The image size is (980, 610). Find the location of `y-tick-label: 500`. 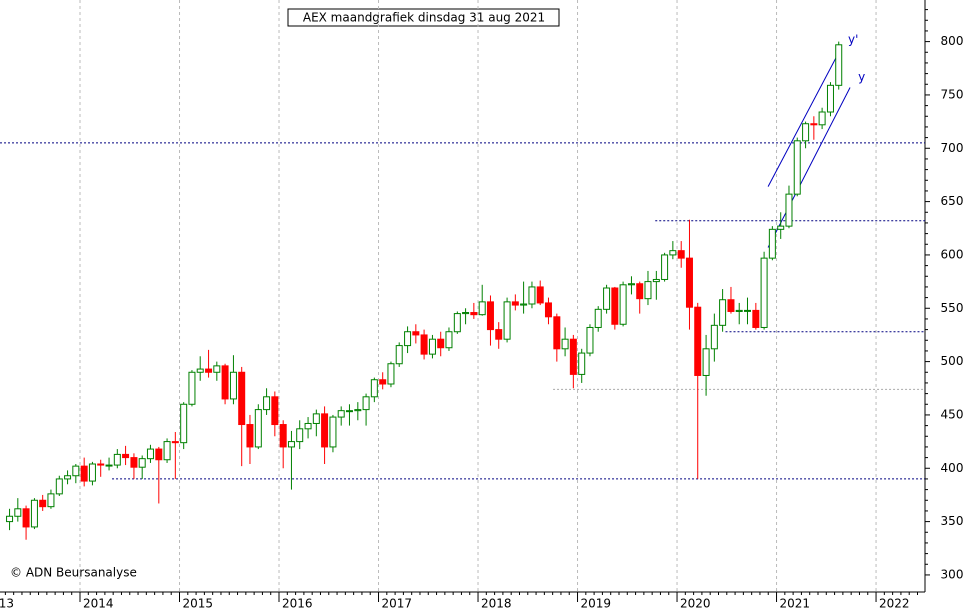

y-tick-label: 500 is located at coordinates (952, 361).